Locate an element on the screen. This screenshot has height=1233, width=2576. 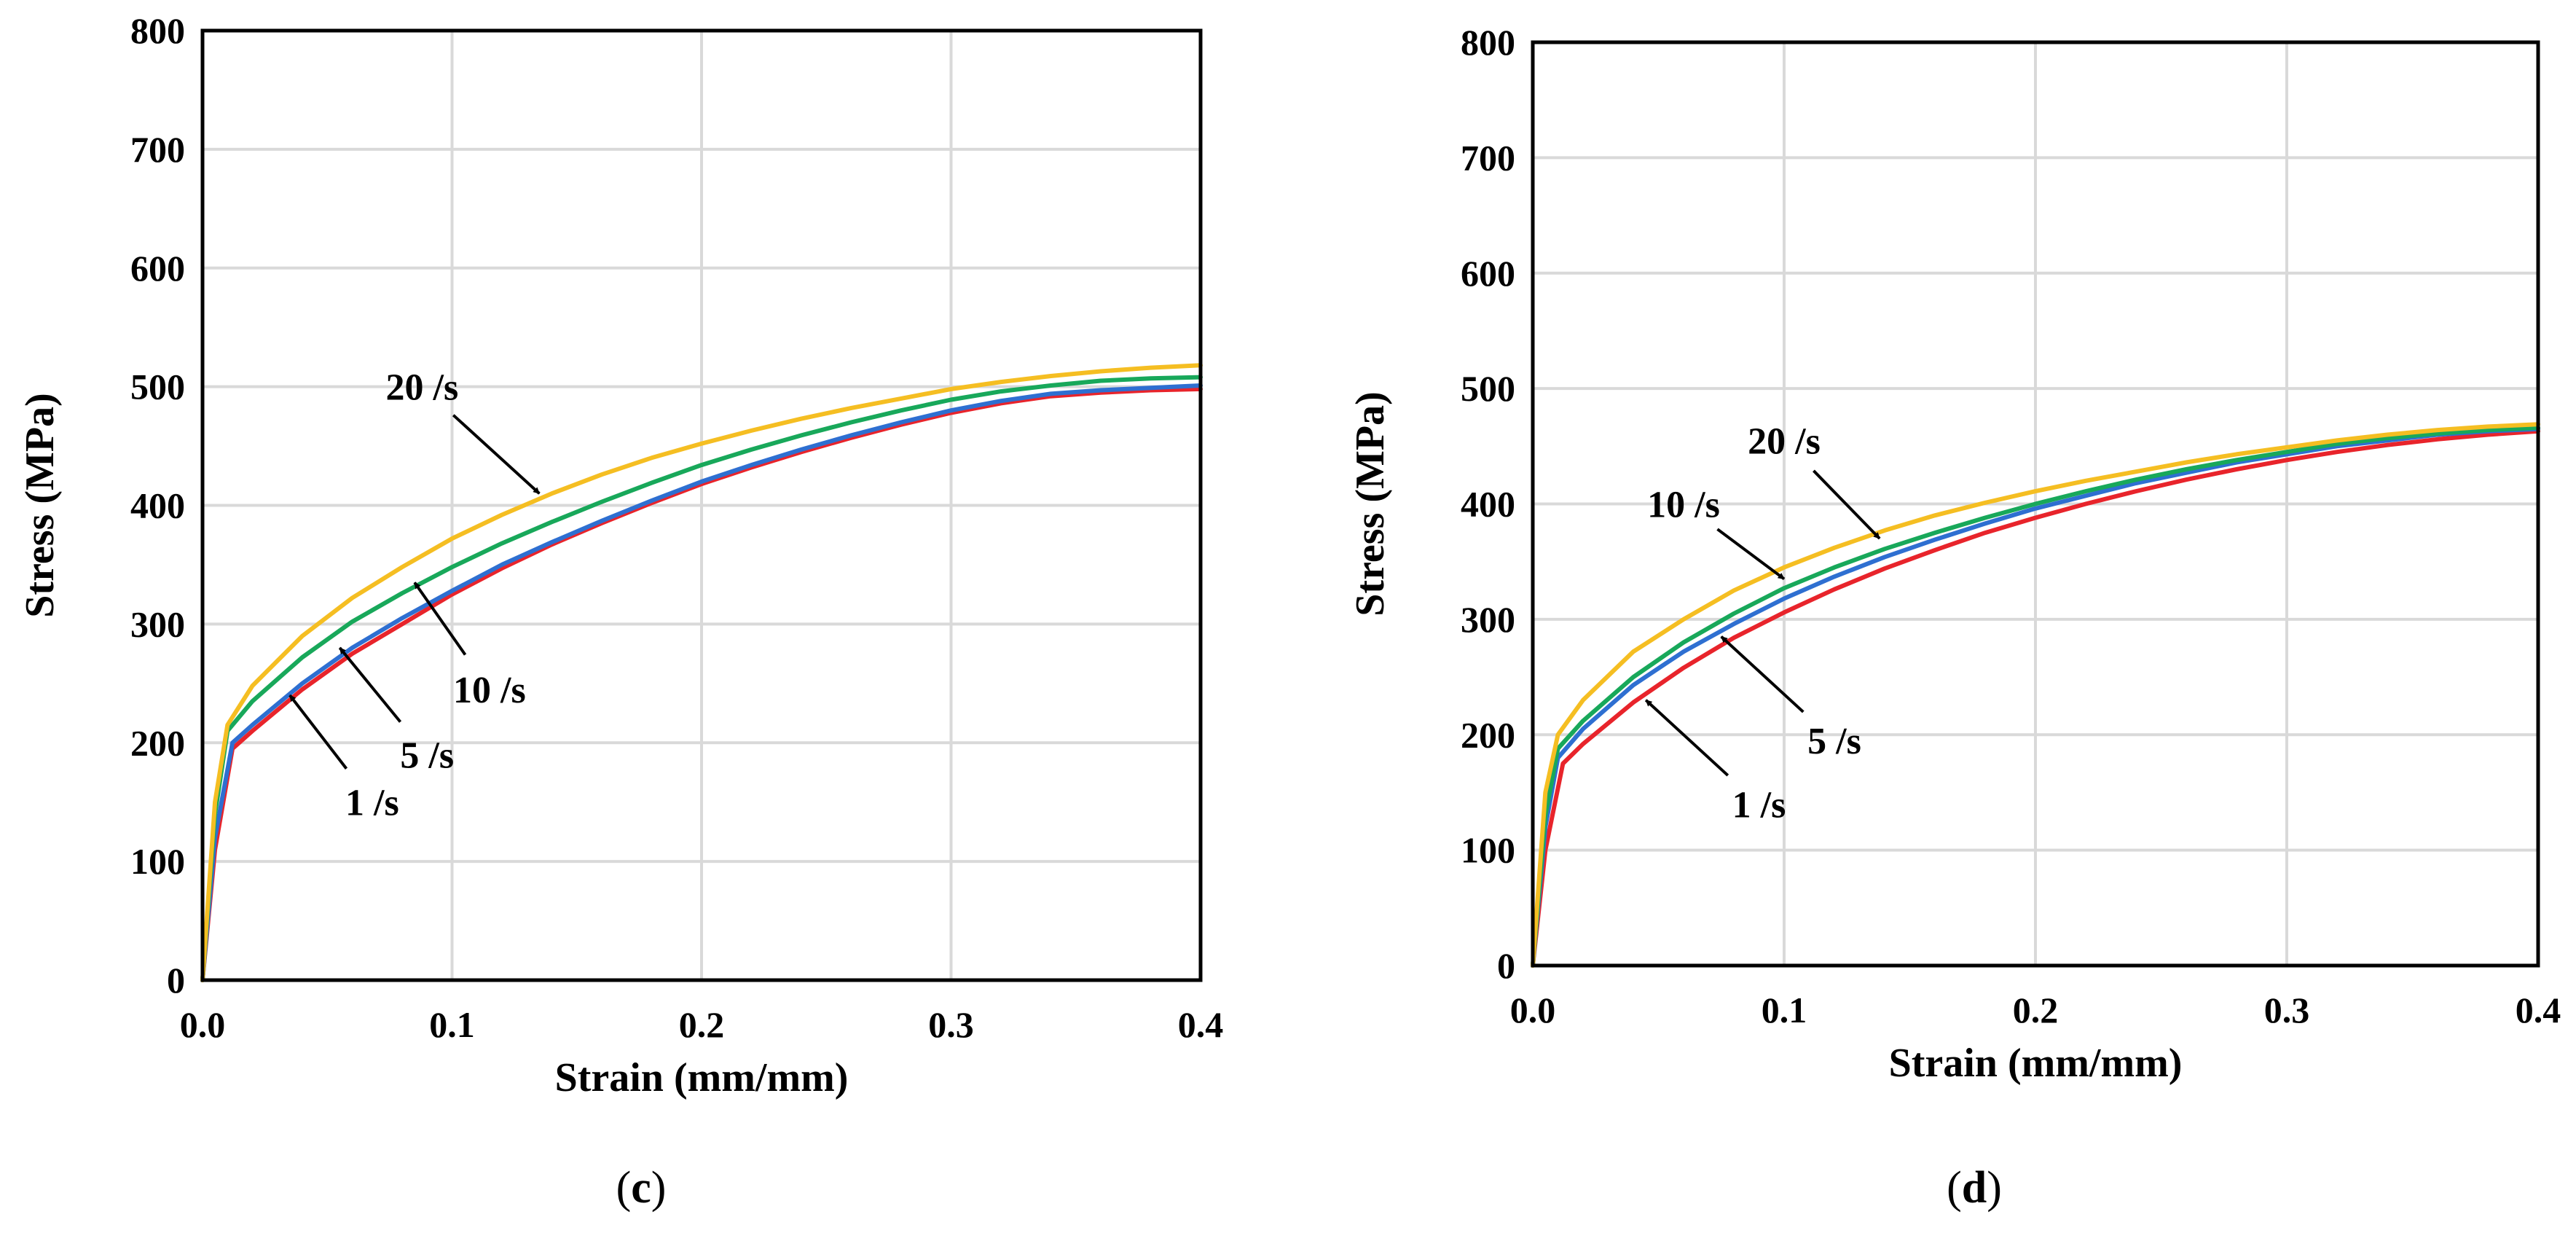
annotations: 20 /s 10 /s 5 /s 1 /s is located at coordinates (1762, 623).